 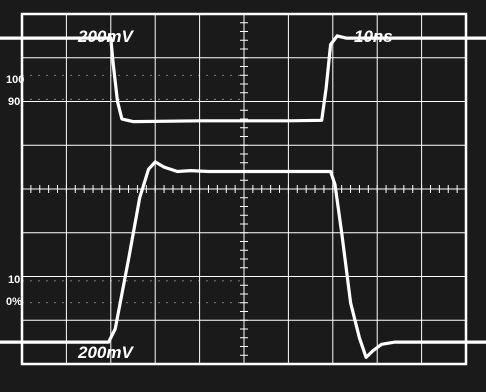 What do you see at coordinates (14, 302) in the screenshot?
I see `marker-0-percent: 0%` at bounding box center [14, 302].